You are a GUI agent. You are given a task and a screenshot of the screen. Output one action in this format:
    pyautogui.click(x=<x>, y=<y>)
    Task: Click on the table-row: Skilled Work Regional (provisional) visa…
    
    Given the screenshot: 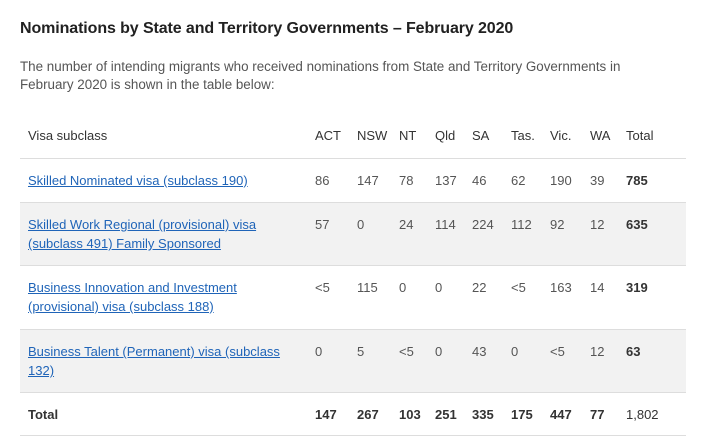 What is the action you would take?
    pyautogui.click(x=353, y=234)
    